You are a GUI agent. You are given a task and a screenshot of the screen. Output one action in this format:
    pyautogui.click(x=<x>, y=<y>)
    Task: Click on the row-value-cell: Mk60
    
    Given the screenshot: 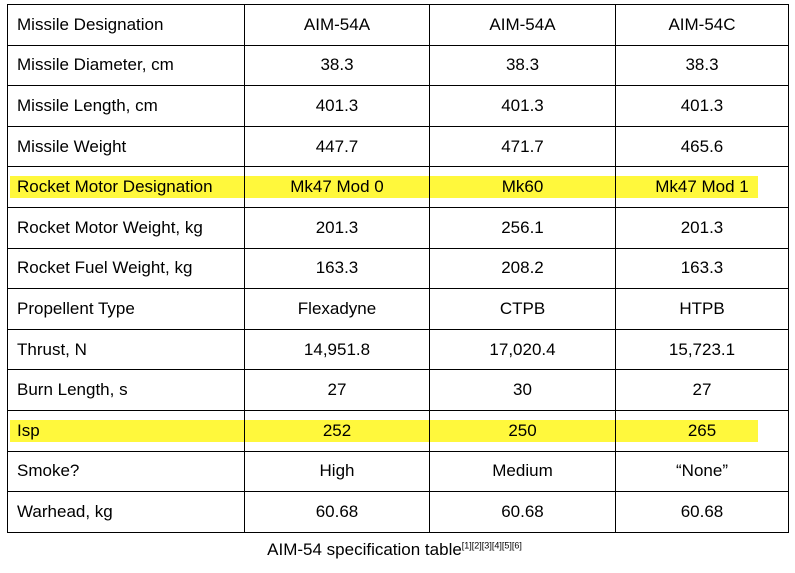 What is the action you would take?
    pyautogui.click(x=522, y=187)
    